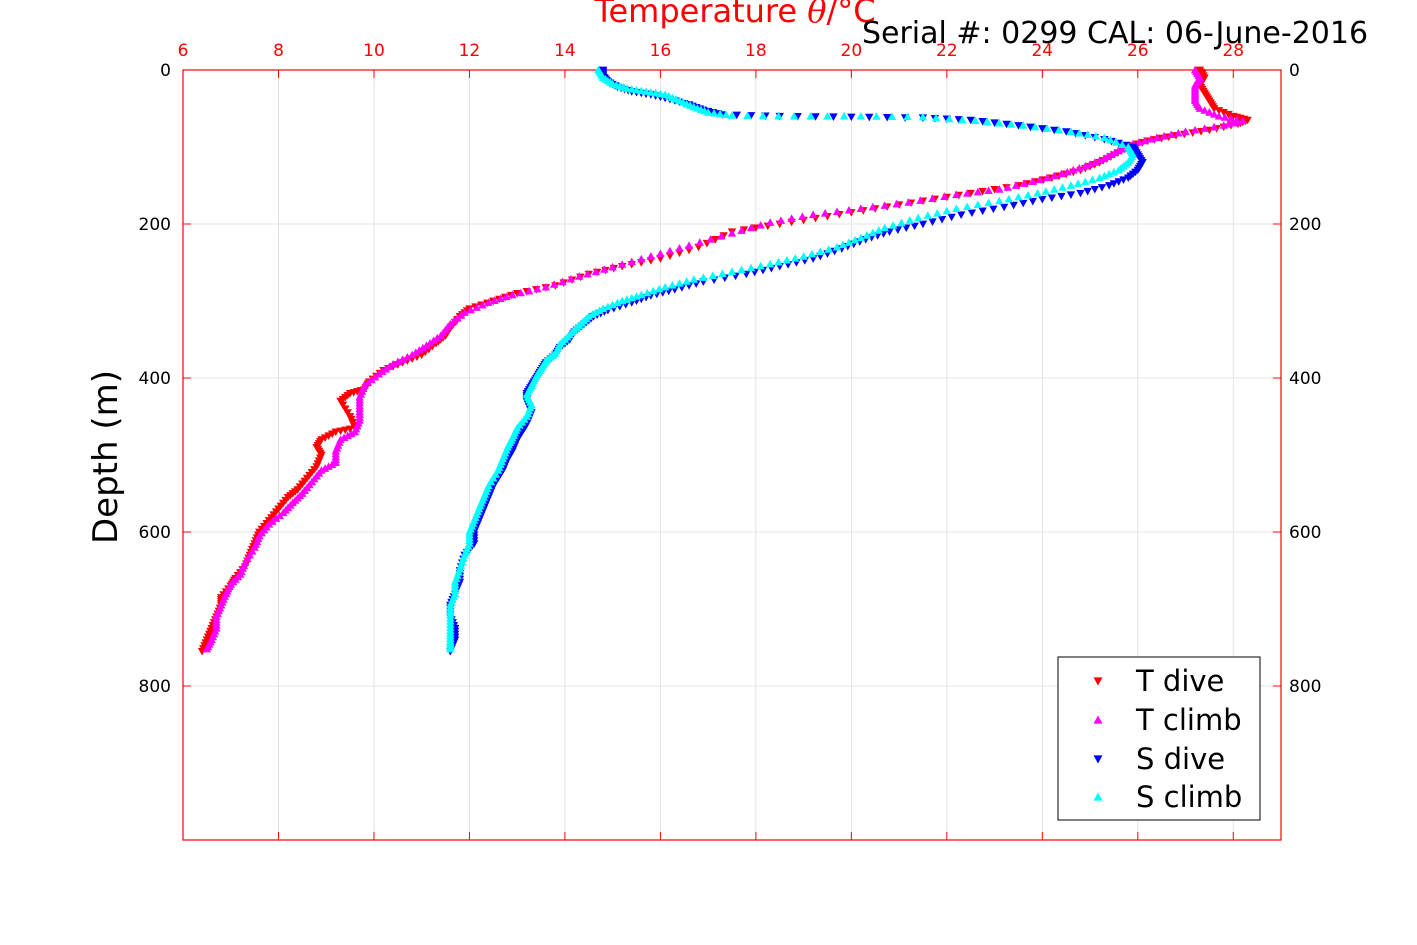 This screenshot has width=1417, height=945. What do you see at coordinates (278, 51) in the screenshot?
I see `x-tick-label: 8` at bounding box center [278, 51].